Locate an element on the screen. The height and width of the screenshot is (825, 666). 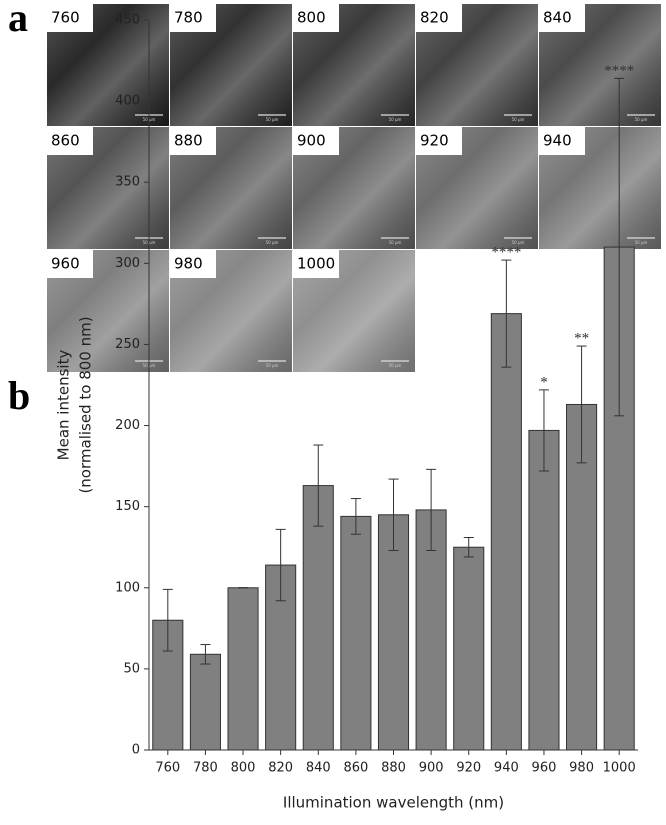
x-tick-label: 760 is located at coordinates (167, 768).